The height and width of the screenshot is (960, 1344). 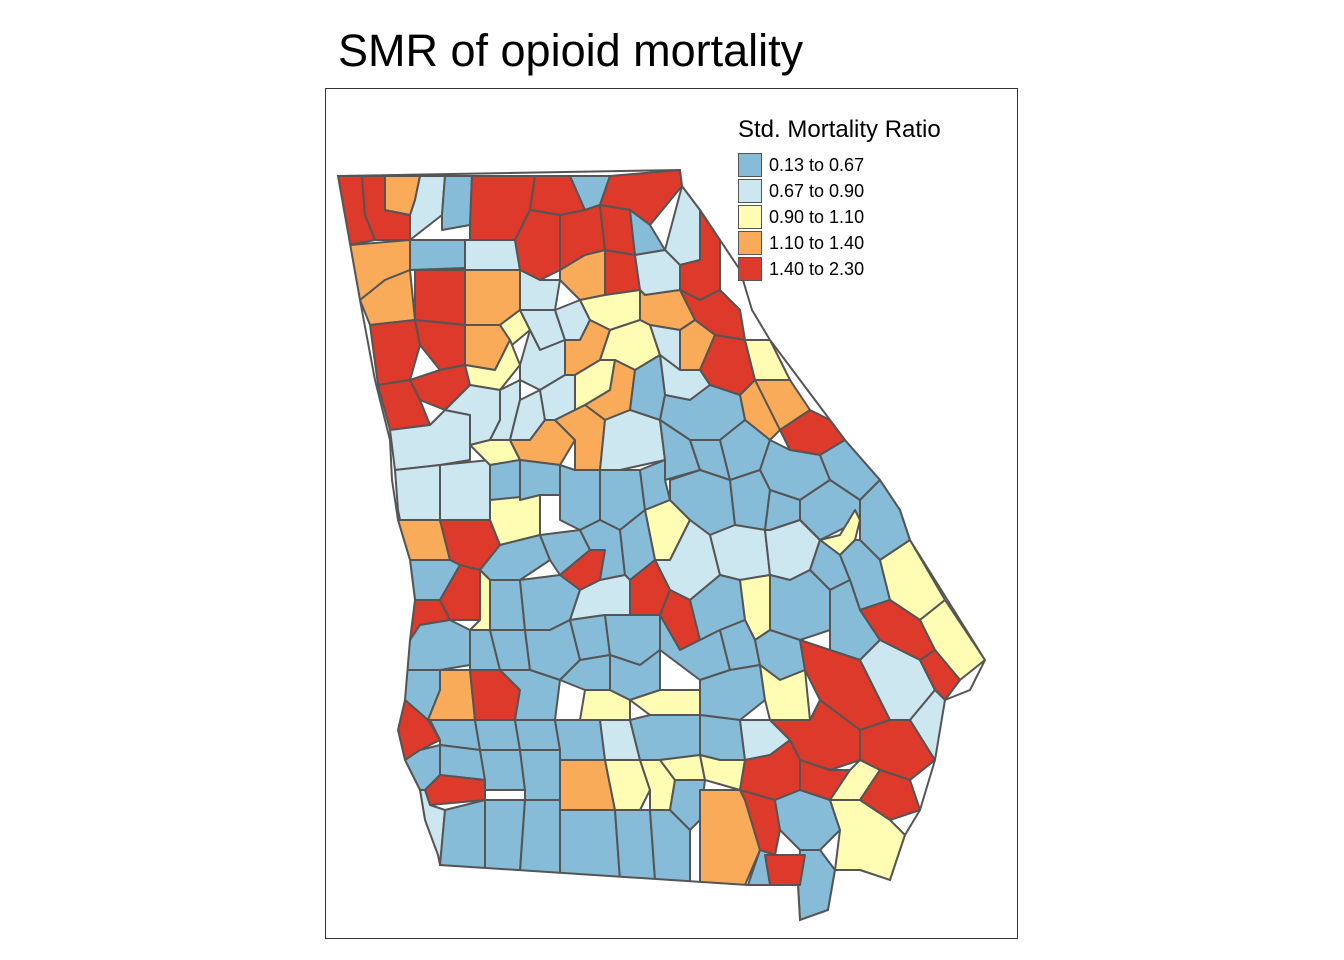 What do you see at coordinates (817, 242) in the screenshot?
I see `legend-label: 1.10 to 1.40` at bounding box center [817, 242].